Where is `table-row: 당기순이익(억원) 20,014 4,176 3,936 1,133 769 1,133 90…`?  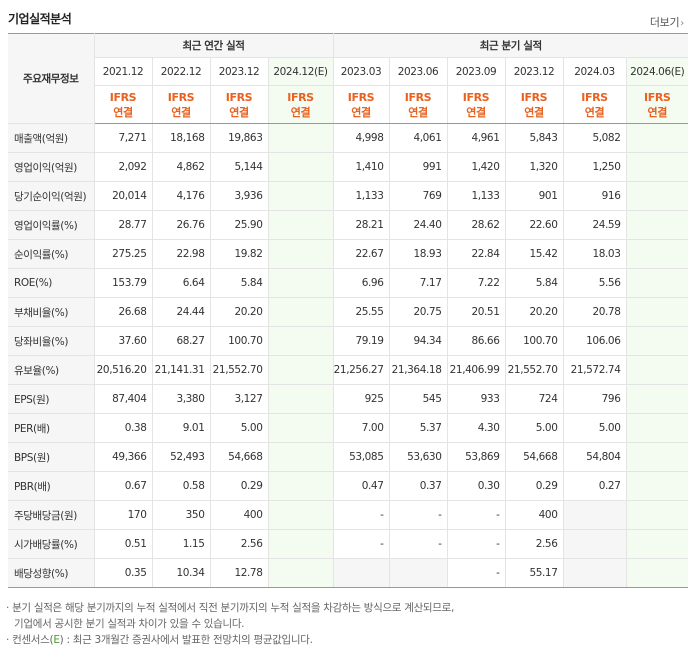 table-row: 당기순이익(억원) 20,014 4,176 3,936 1,133 769 1,133 90… is located at coordinates (348, 196).